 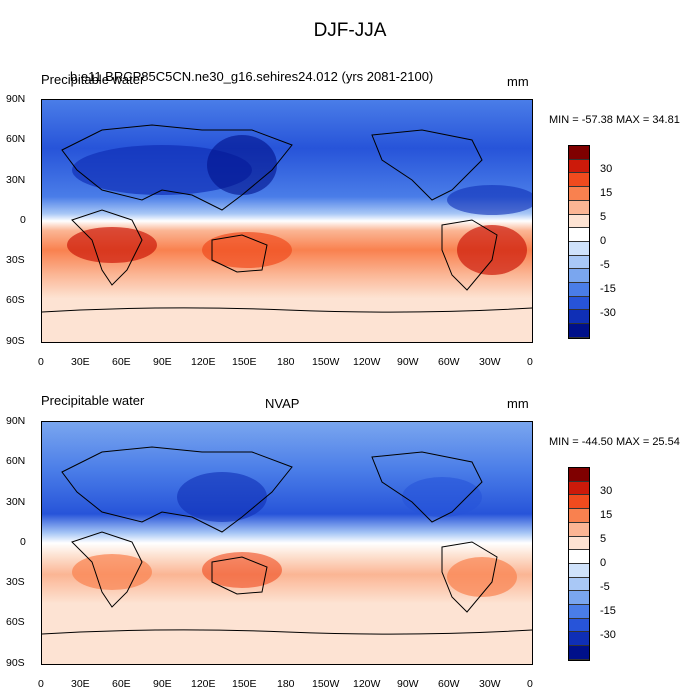 I want to click on panel-2-colorbar, so click(x=579, y=564).